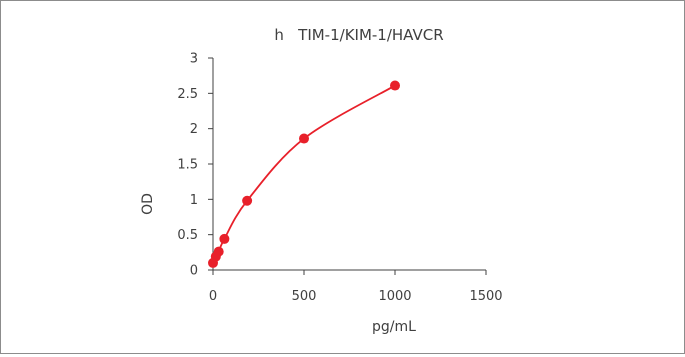  What do you see at coordinates (304, 174) in the screenshot?
I see `trend-line` at bounding box center [304, 174].